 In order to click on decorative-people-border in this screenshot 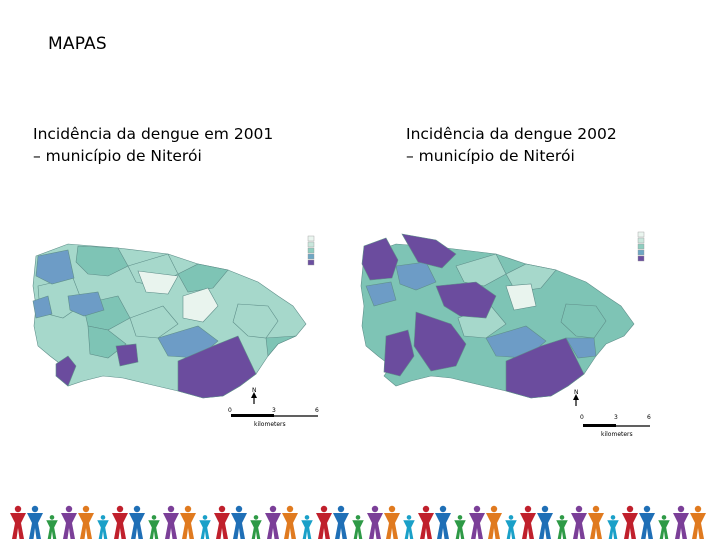, I will do `click(360, 521)`.